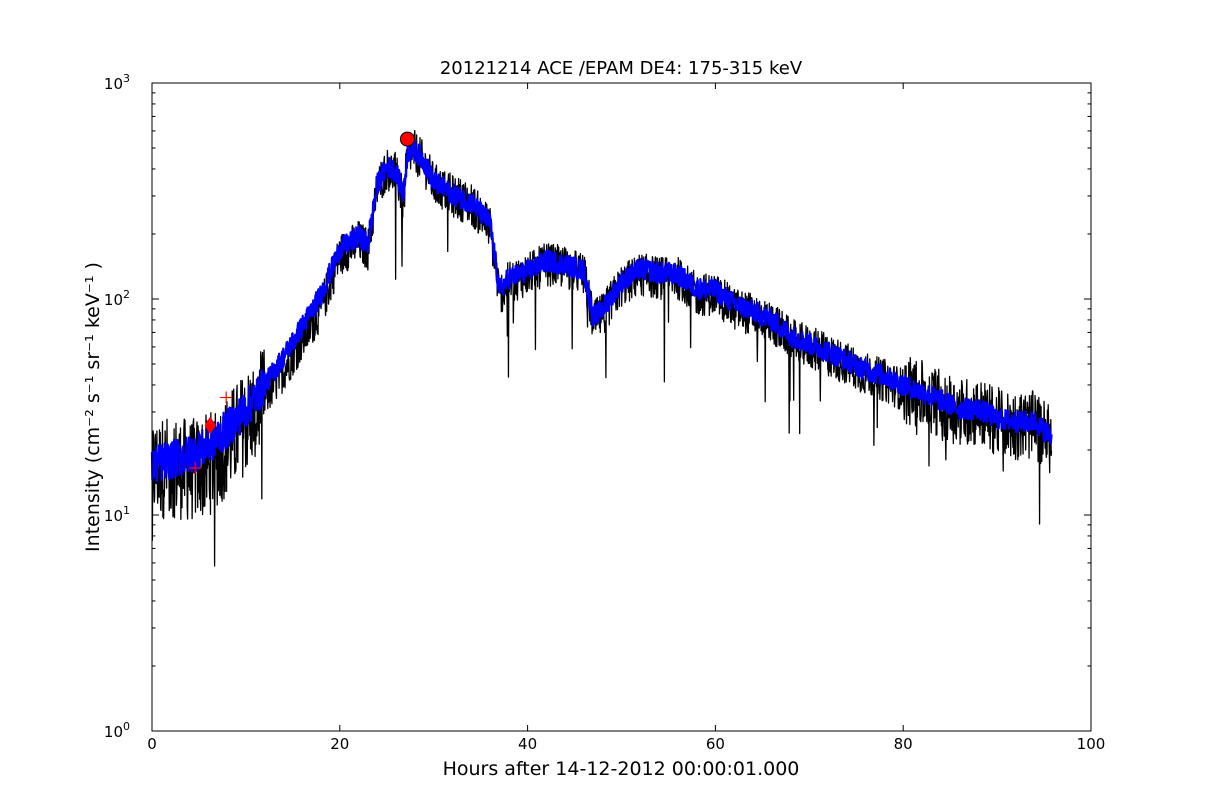  I want to click on y-tick-label: 10¹, so click(117, 514).